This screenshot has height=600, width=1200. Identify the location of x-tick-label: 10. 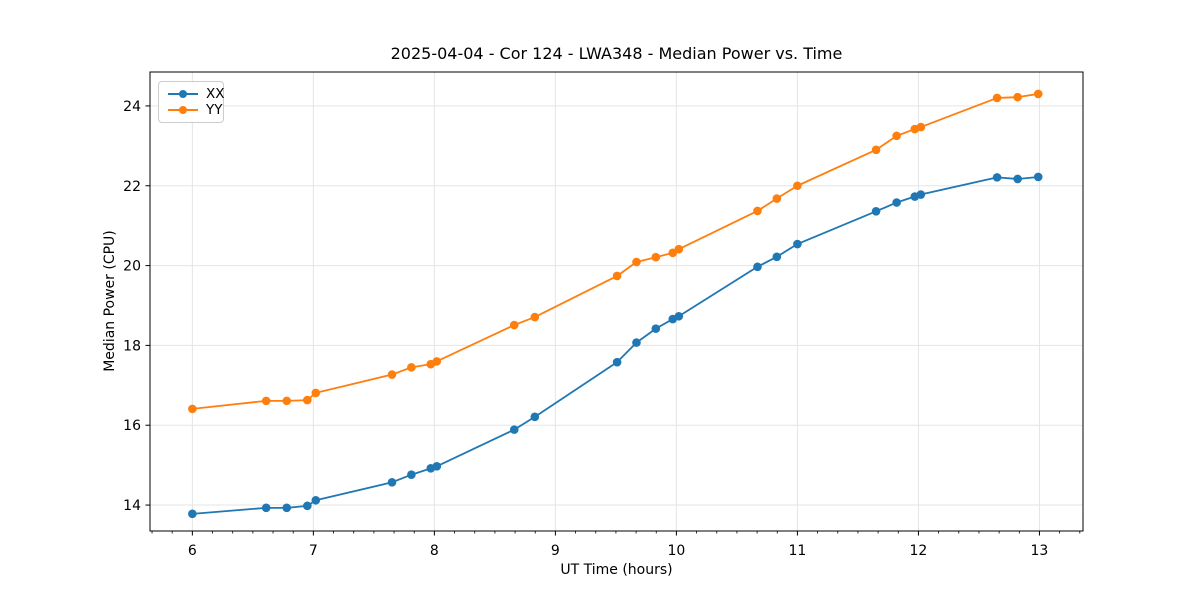
(676, 551).